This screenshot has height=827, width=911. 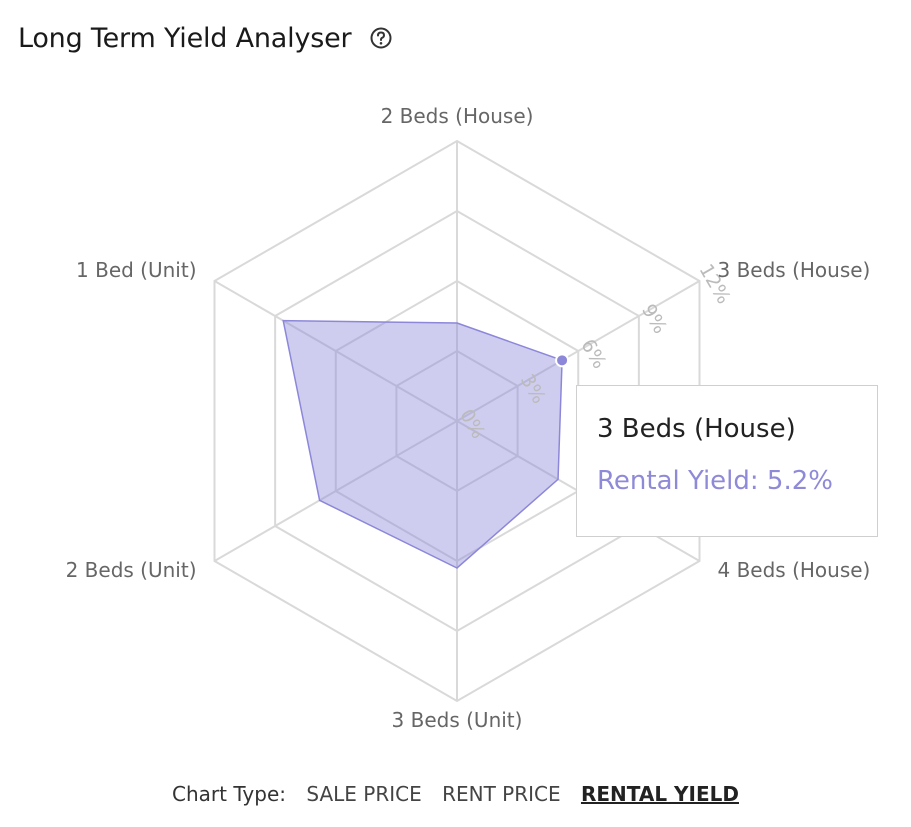 What do you see at coordinates (659, 794) in the screenshot?
I see `rental-yield-option: RENTAL YIELD` at bounding box center [659, 794].